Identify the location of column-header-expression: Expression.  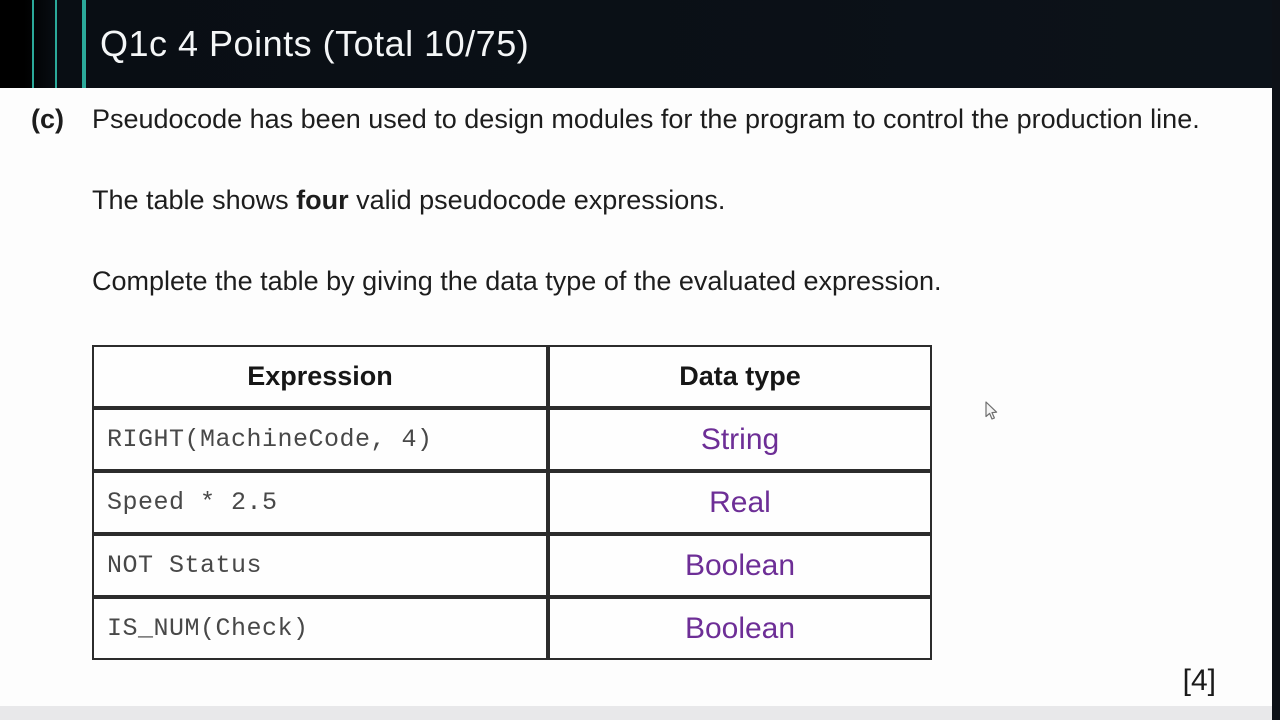
(320, 376).